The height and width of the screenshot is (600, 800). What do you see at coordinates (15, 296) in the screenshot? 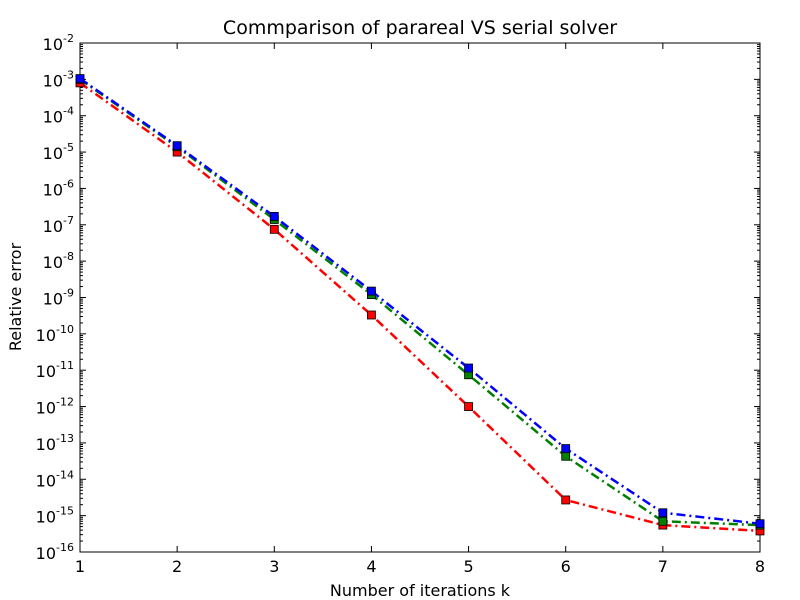
I see `y-axis-label: Relative error` at bounding box center [15, 296].